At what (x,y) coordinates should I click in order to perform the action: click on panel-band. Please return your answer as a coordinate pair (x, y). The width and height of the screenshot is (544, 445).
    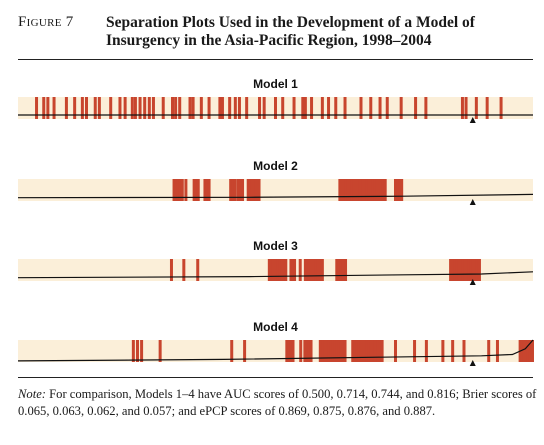
    Looking at the image, I should click on (275, 190).